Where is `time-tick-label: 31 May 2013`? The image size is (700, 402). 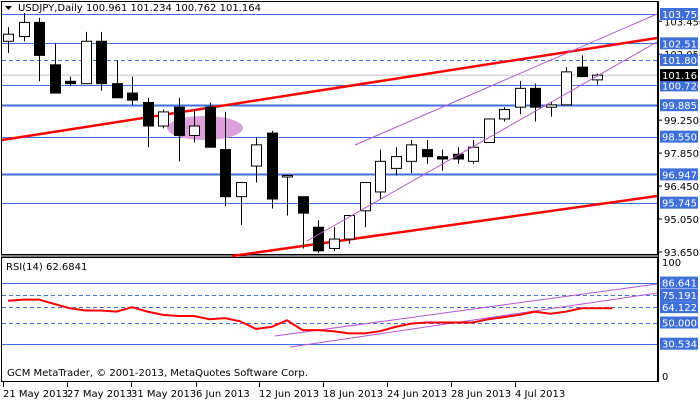 time-tick-label: 31 May 2013 is located at coordinates (163, 394).